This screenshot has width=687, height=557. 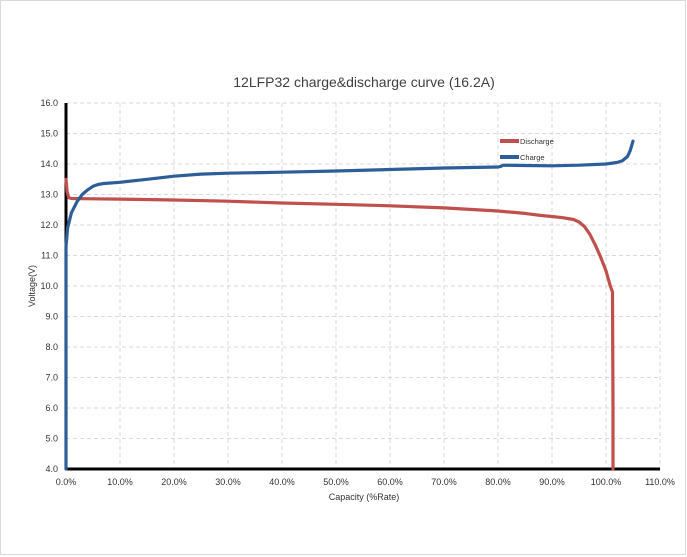 I want to click on x-tick-label: 0.0%, so click(x=66, y=482).